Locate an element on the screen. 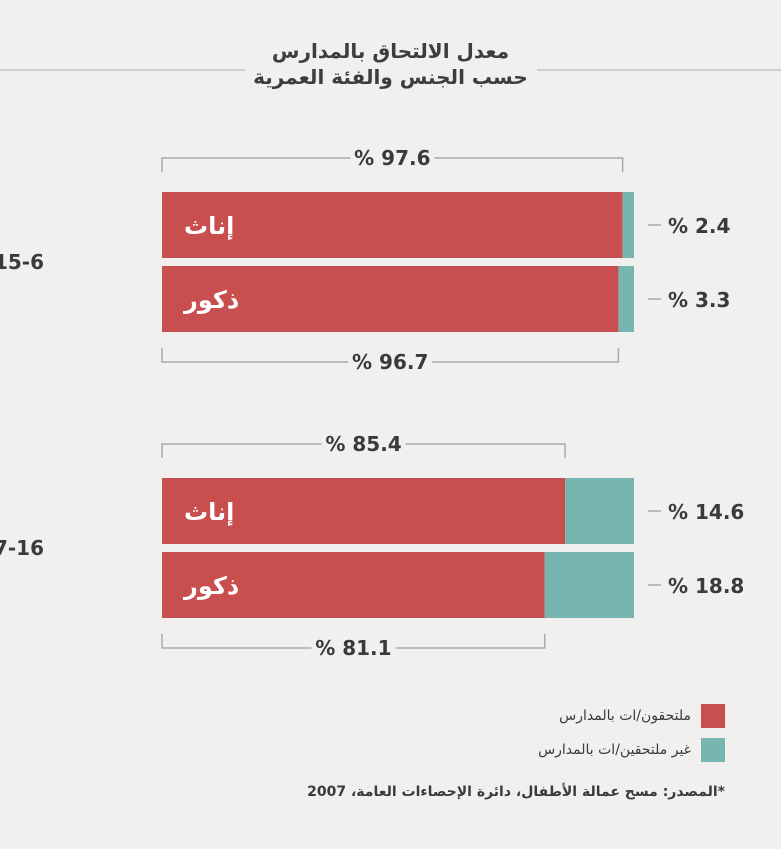  bar-label-g1-b0: إناث is located at coordinates (209, 512).